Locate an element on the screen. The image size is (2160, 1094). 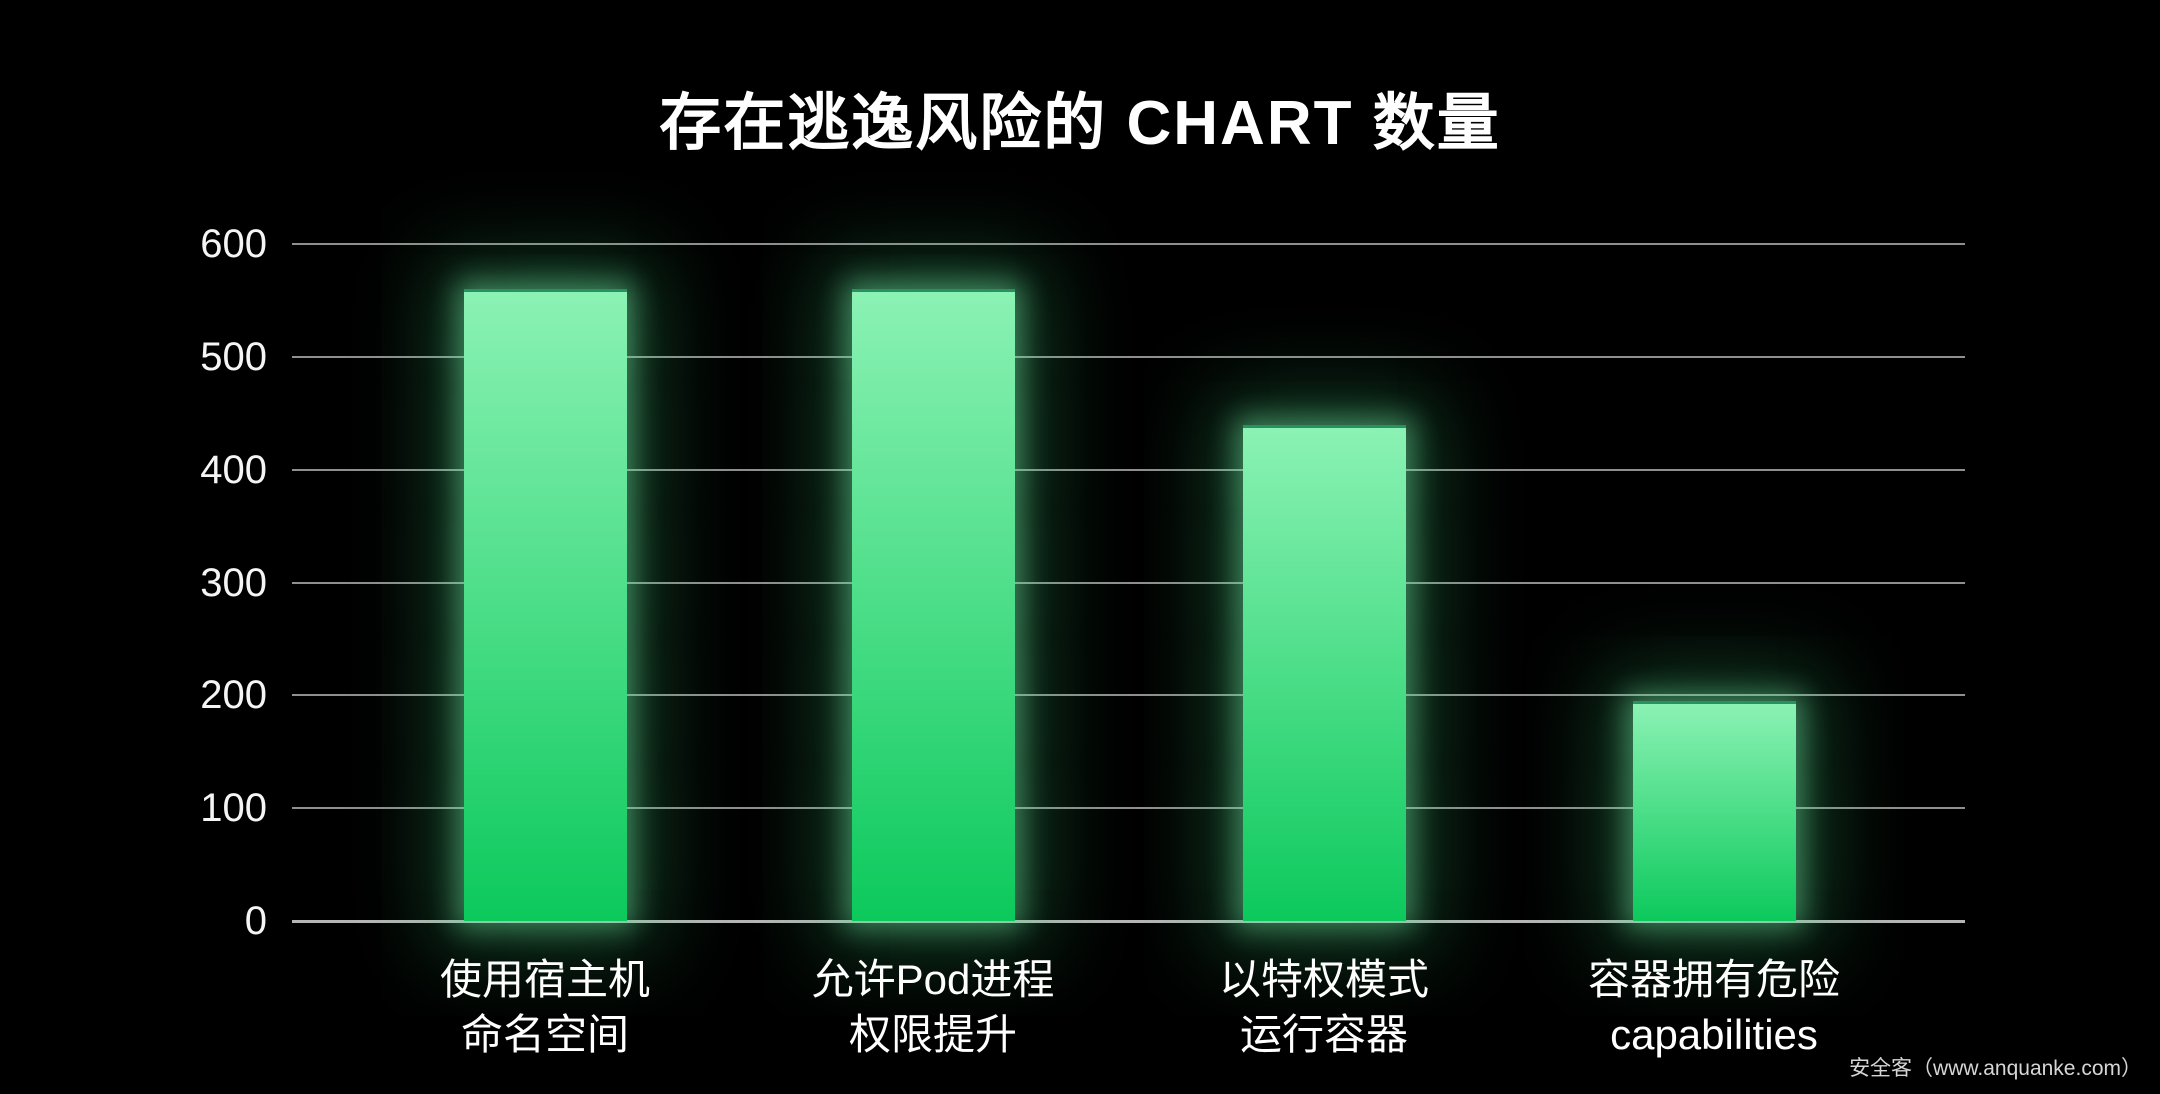
x-axis-label: 允许Pod进程 权限提升 is located at coordinates (933, 1007).